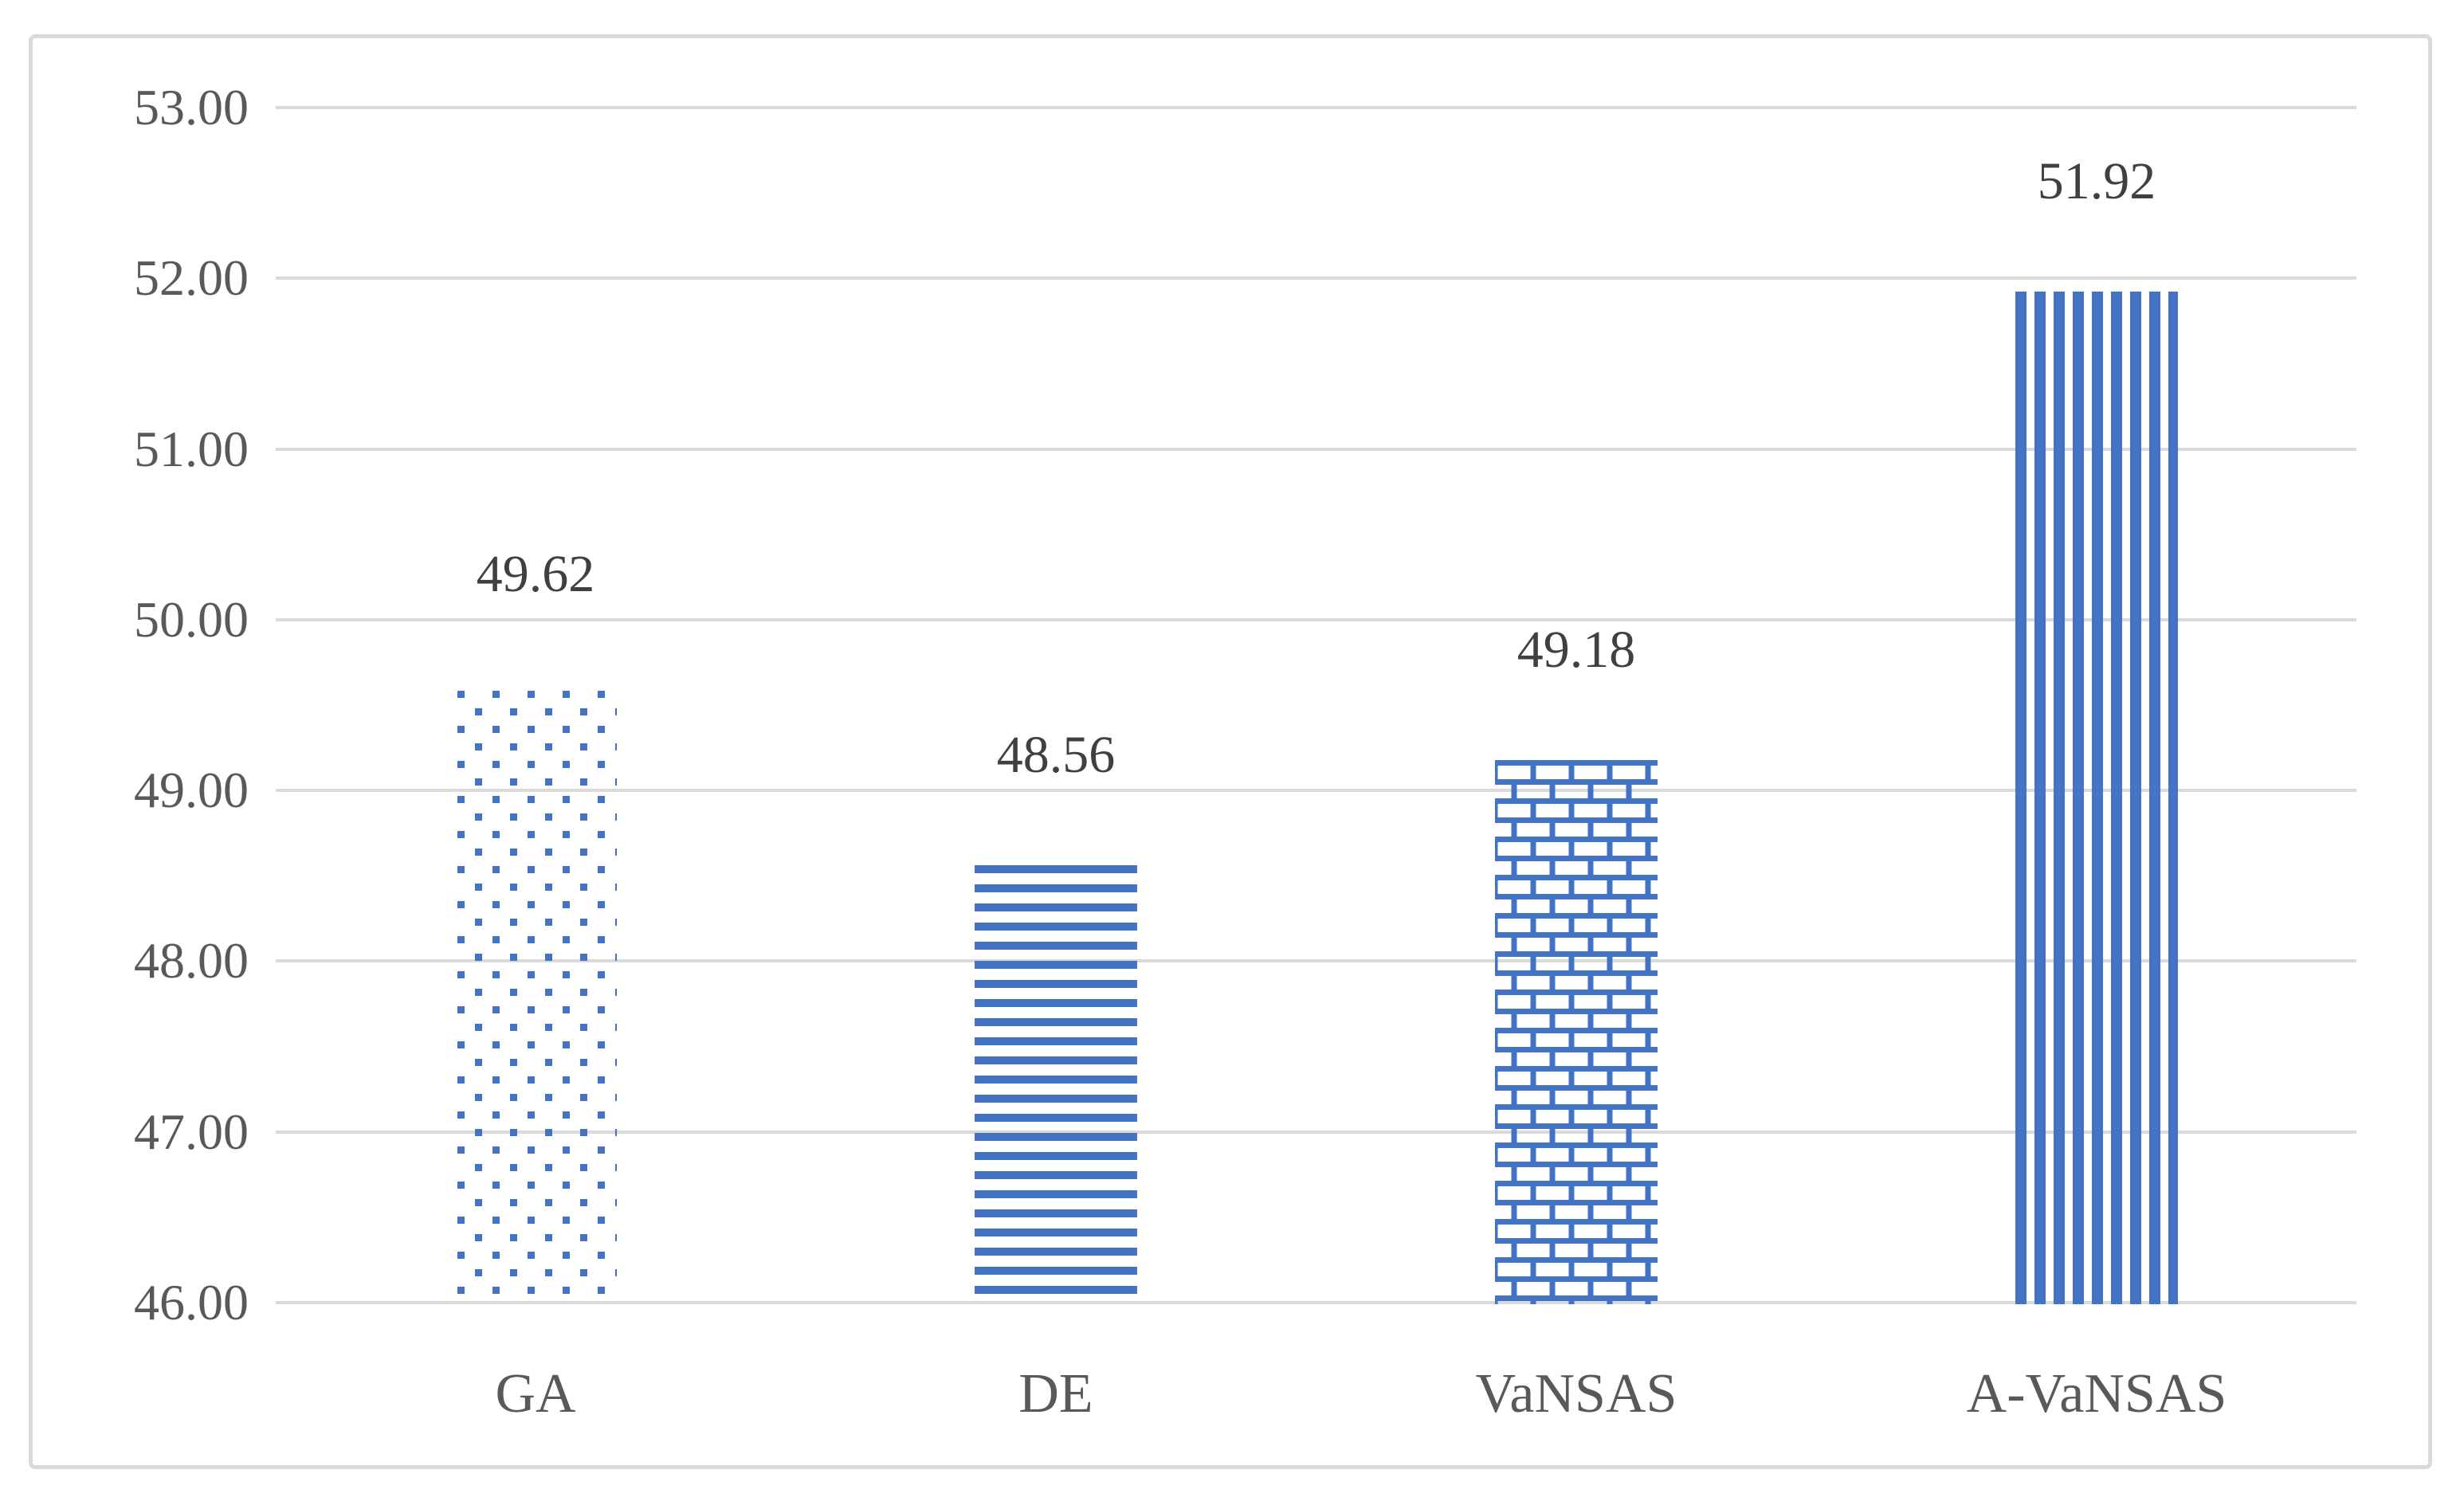 This screenshot has height=1501, width=2464. What do you see at coordinates (2096, 1394) in the screenshot?
I see `x-tick-label-a-vansas: A-VaNSAS` at bounding box center [2096, 1394].